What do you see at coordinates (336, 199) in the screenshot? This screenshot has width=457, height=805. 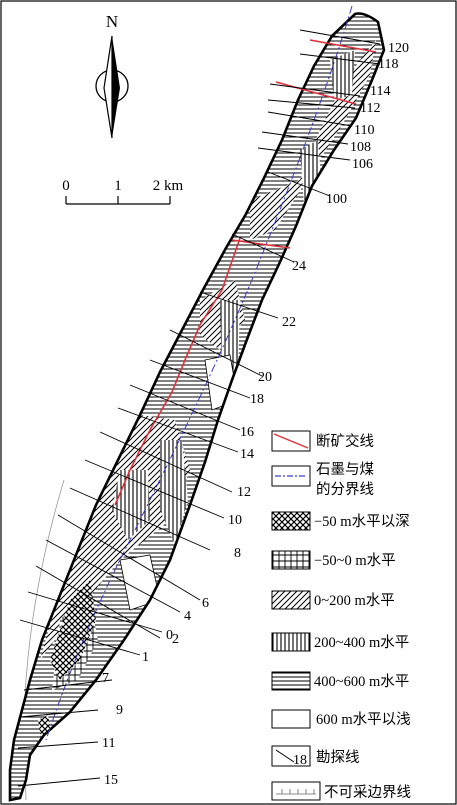 I see `line-label-100: 100` at bounding box center [336, 199].